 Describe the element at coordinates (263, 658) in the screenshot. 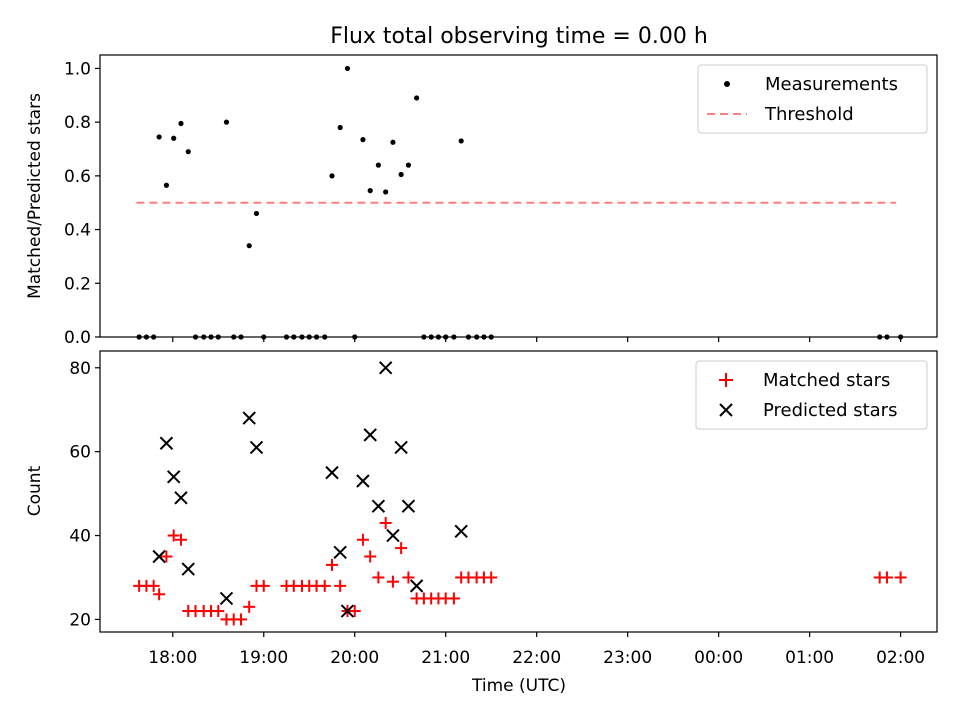

I see `xtick-label: 19:00` at that location.